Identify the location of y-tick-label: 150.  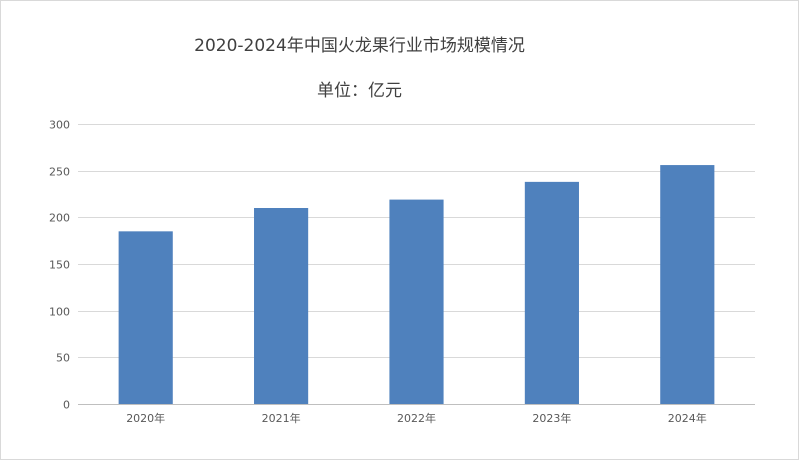
(59, 265).